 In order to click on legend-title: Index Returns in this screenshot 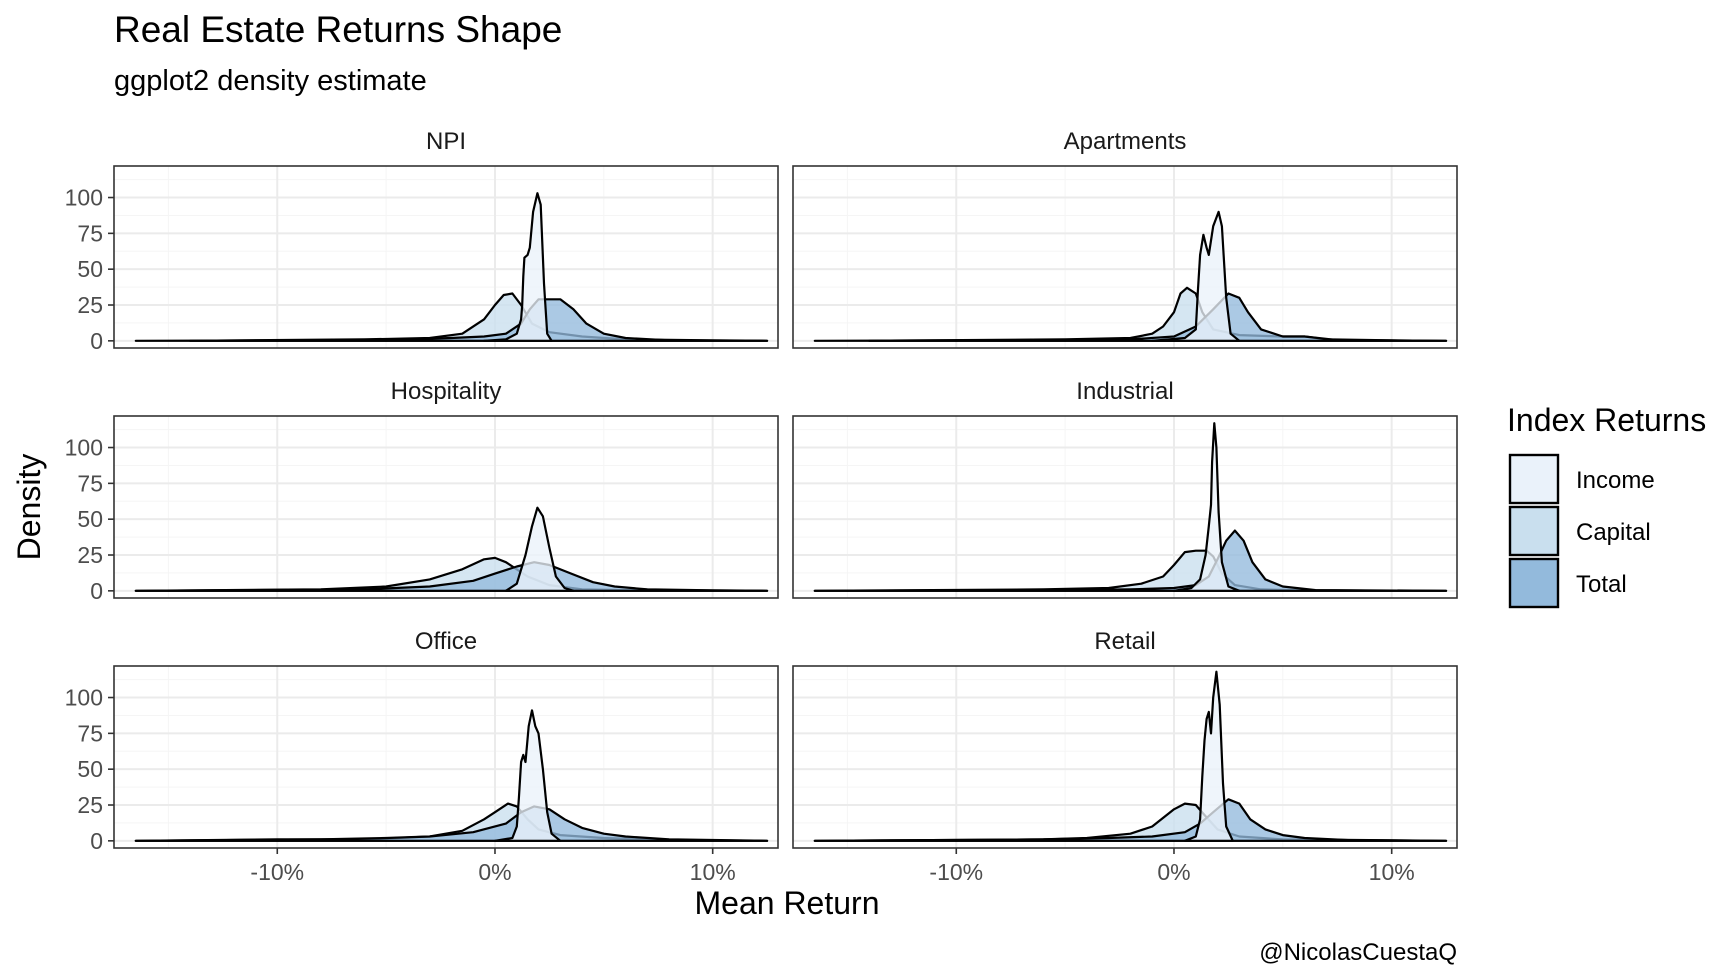, I will do `click(1606, 420)`.